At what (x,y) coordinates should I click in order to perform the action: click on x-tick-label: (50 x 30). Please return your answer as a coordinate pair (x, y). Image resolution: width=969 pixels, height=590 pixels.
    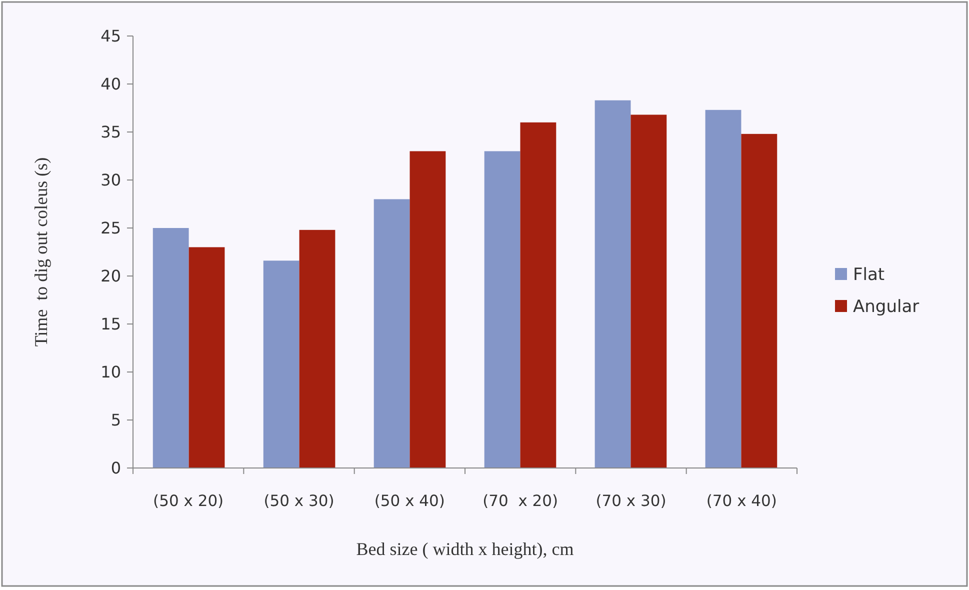
    Looking at the image, I should click on (299, 501).